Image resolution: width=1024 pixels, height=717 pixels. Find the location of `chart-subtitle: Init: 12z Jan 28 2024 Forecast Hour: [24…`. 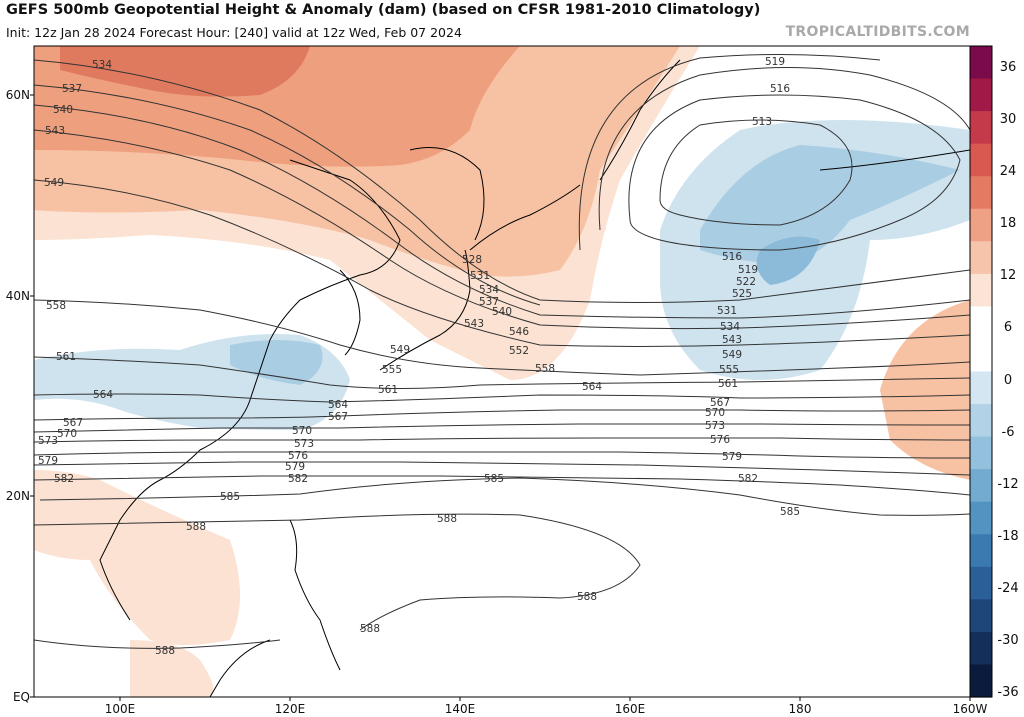

chart-subtitle: Init: 12z Jan 28 2024 Forecast Hour: [24… is located at coordinates (234, 32).